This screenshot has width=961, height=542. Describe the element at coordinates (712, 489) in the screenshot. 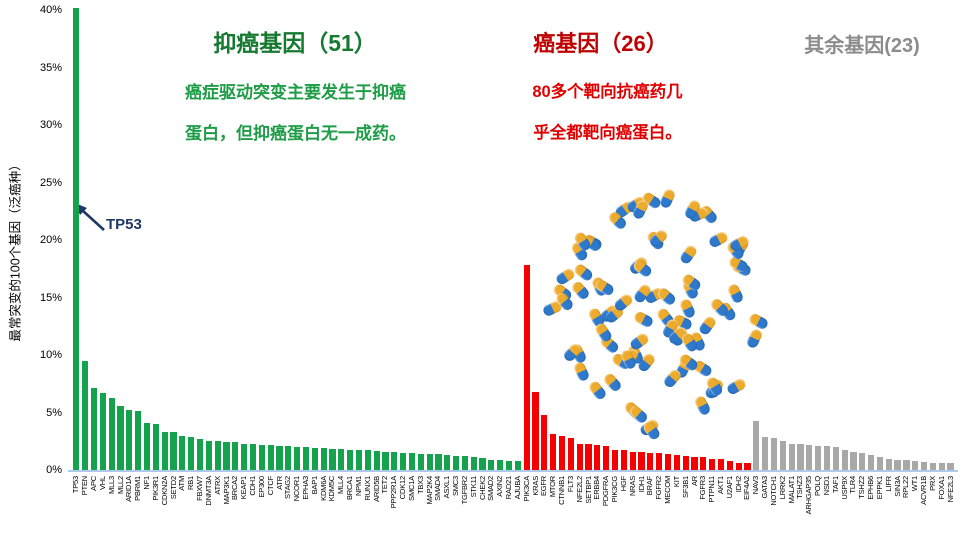

I see `x-tick-label: PTPN11` at that location.